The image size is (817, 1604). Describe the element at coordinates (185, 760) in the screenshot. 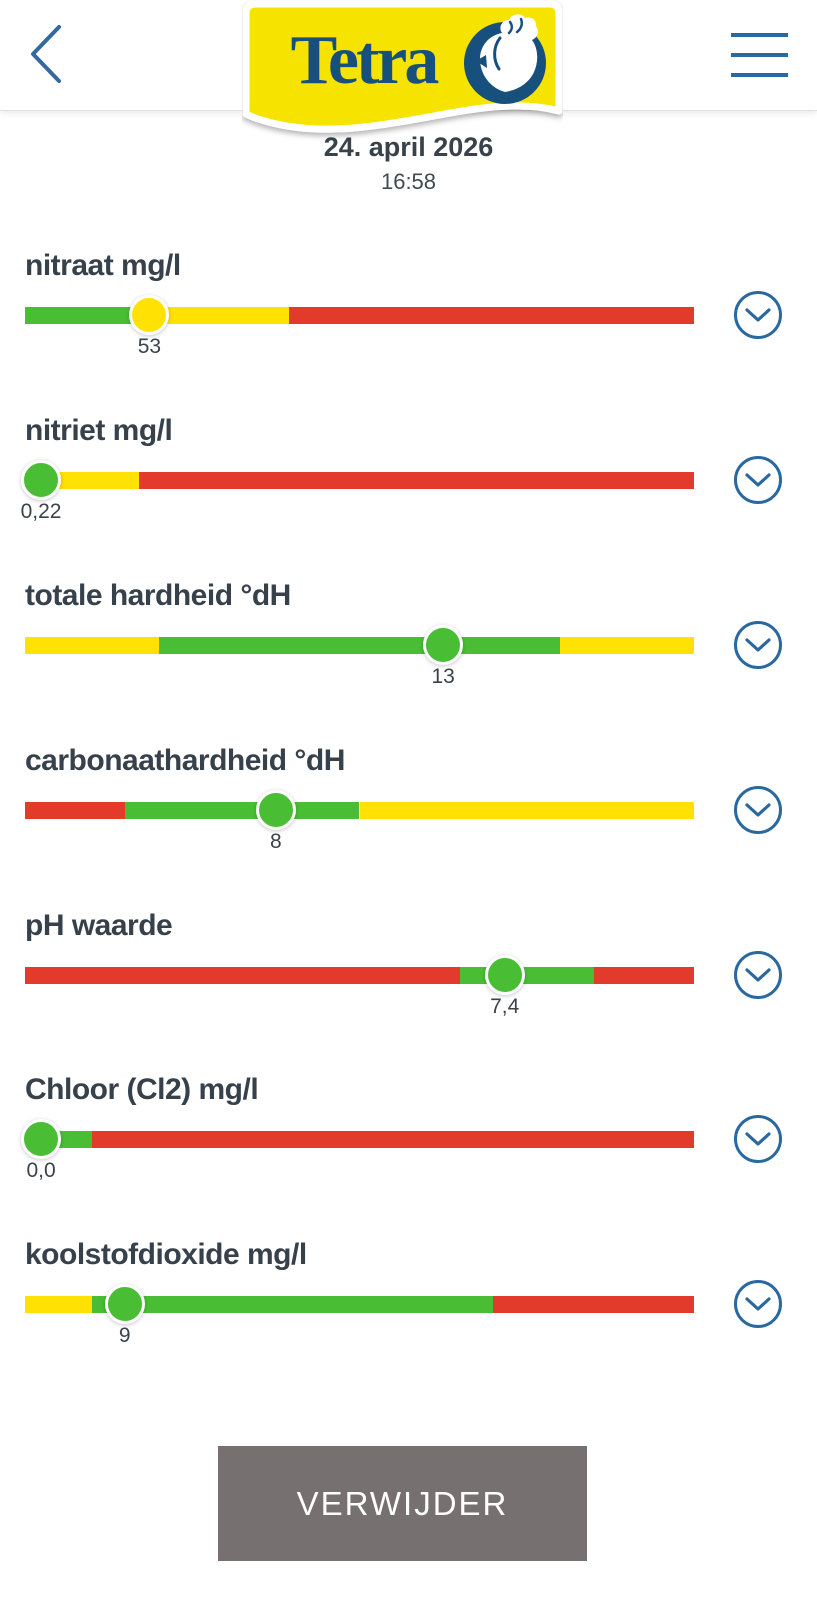

I see `parameter-label: carbonaathardheid °dH` at that location.